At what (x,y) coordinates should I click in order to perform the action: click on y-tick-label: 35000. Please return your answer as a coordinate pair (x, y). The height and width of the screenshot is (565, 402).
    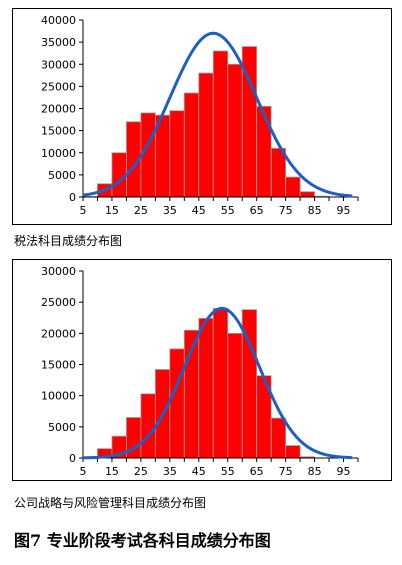
    Looking at the image, I should click on (58, 42).